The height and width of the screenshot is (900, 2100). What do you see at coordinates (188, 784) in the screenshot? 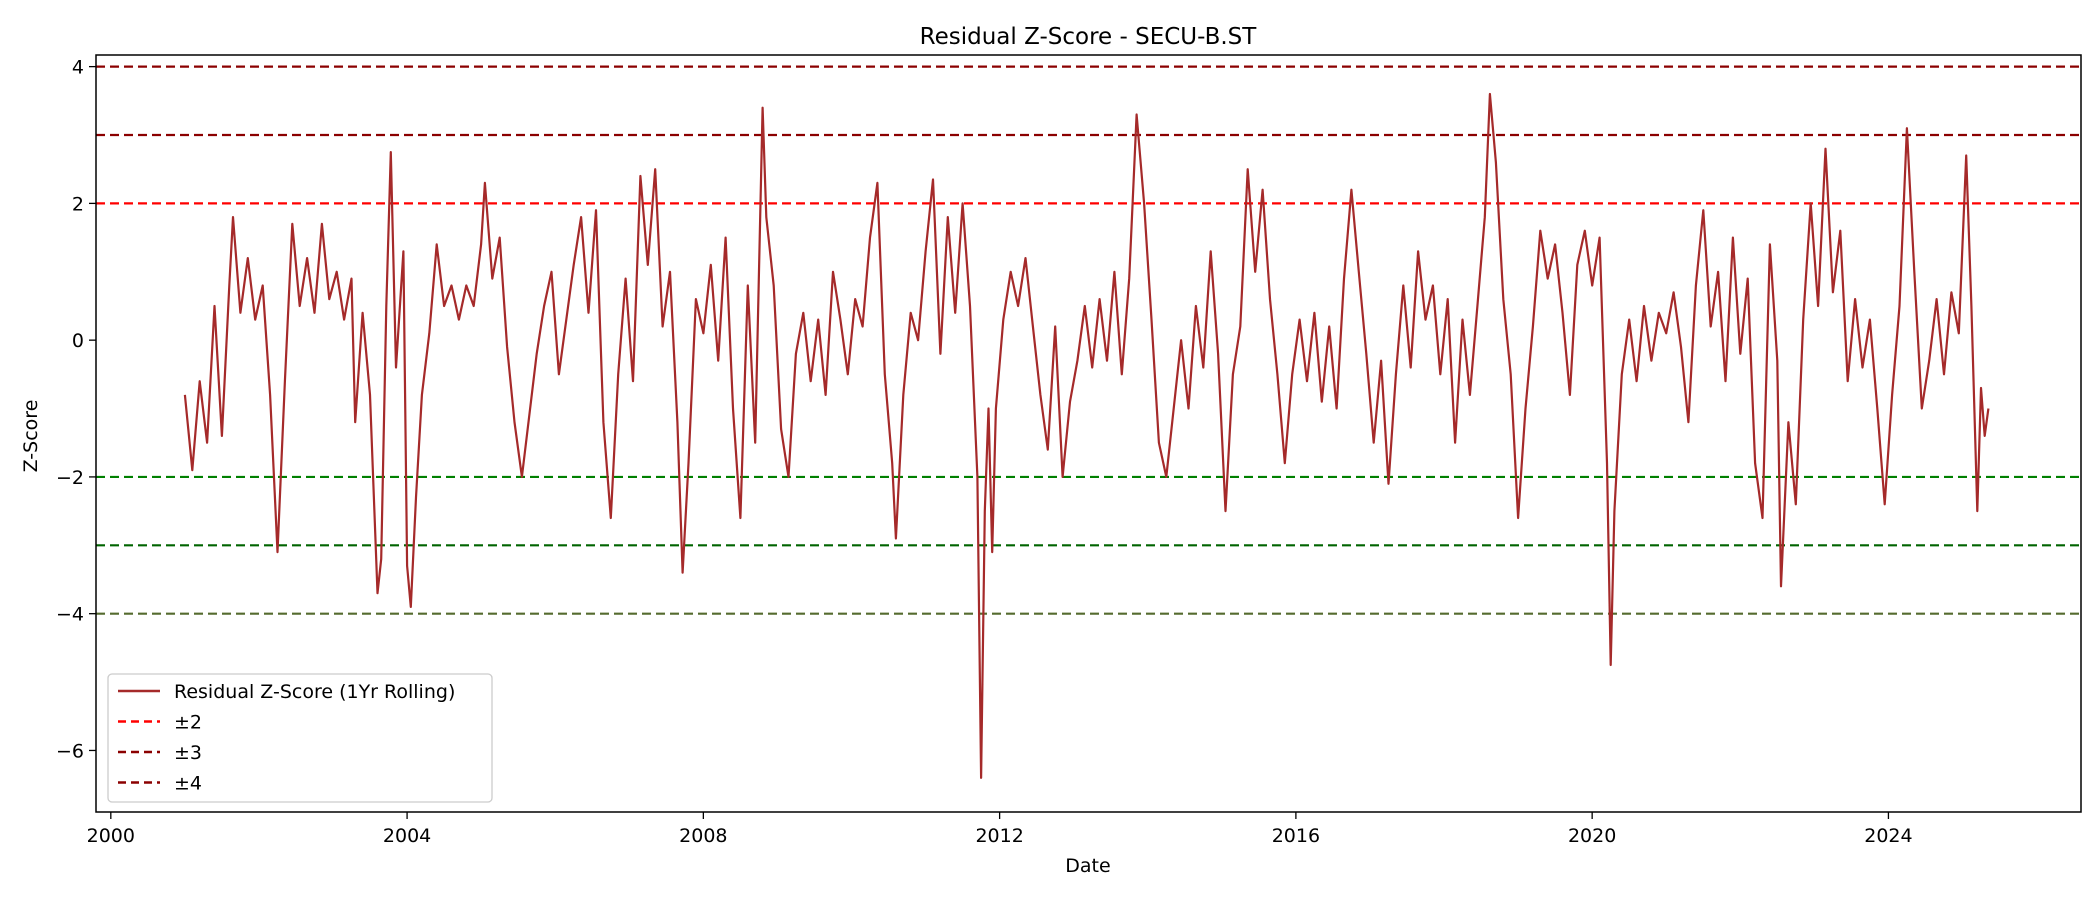
I see `legend-label: ±4` at bounding box center [188, 784].